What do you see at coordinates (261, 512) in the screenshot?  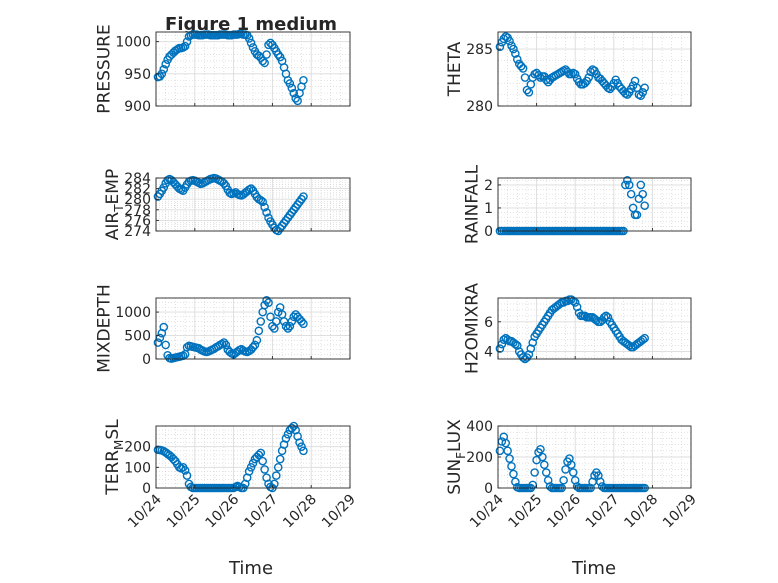 I see `x-tick-label: 10/27` at bounding box center [261, 512].